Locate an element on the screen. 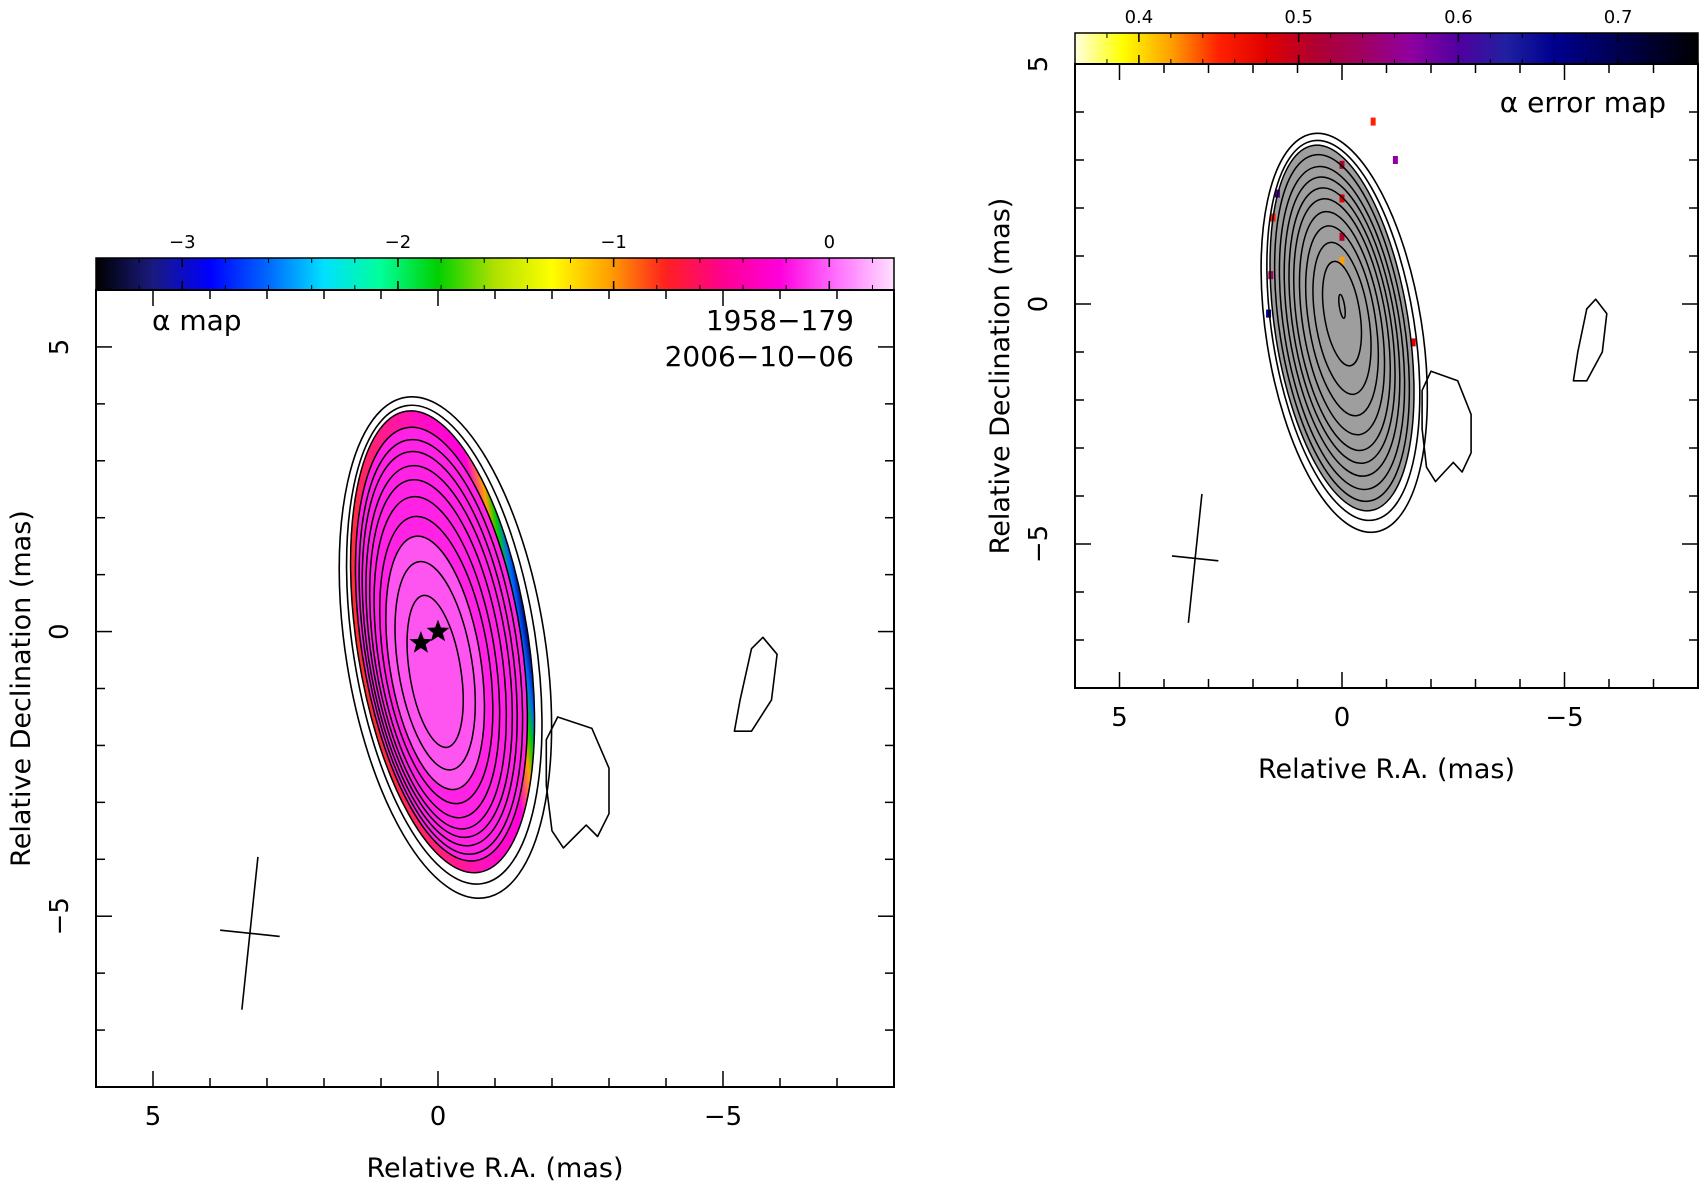  colorbar-tick-label: 0.4 is located at coordinates (1139, 17).